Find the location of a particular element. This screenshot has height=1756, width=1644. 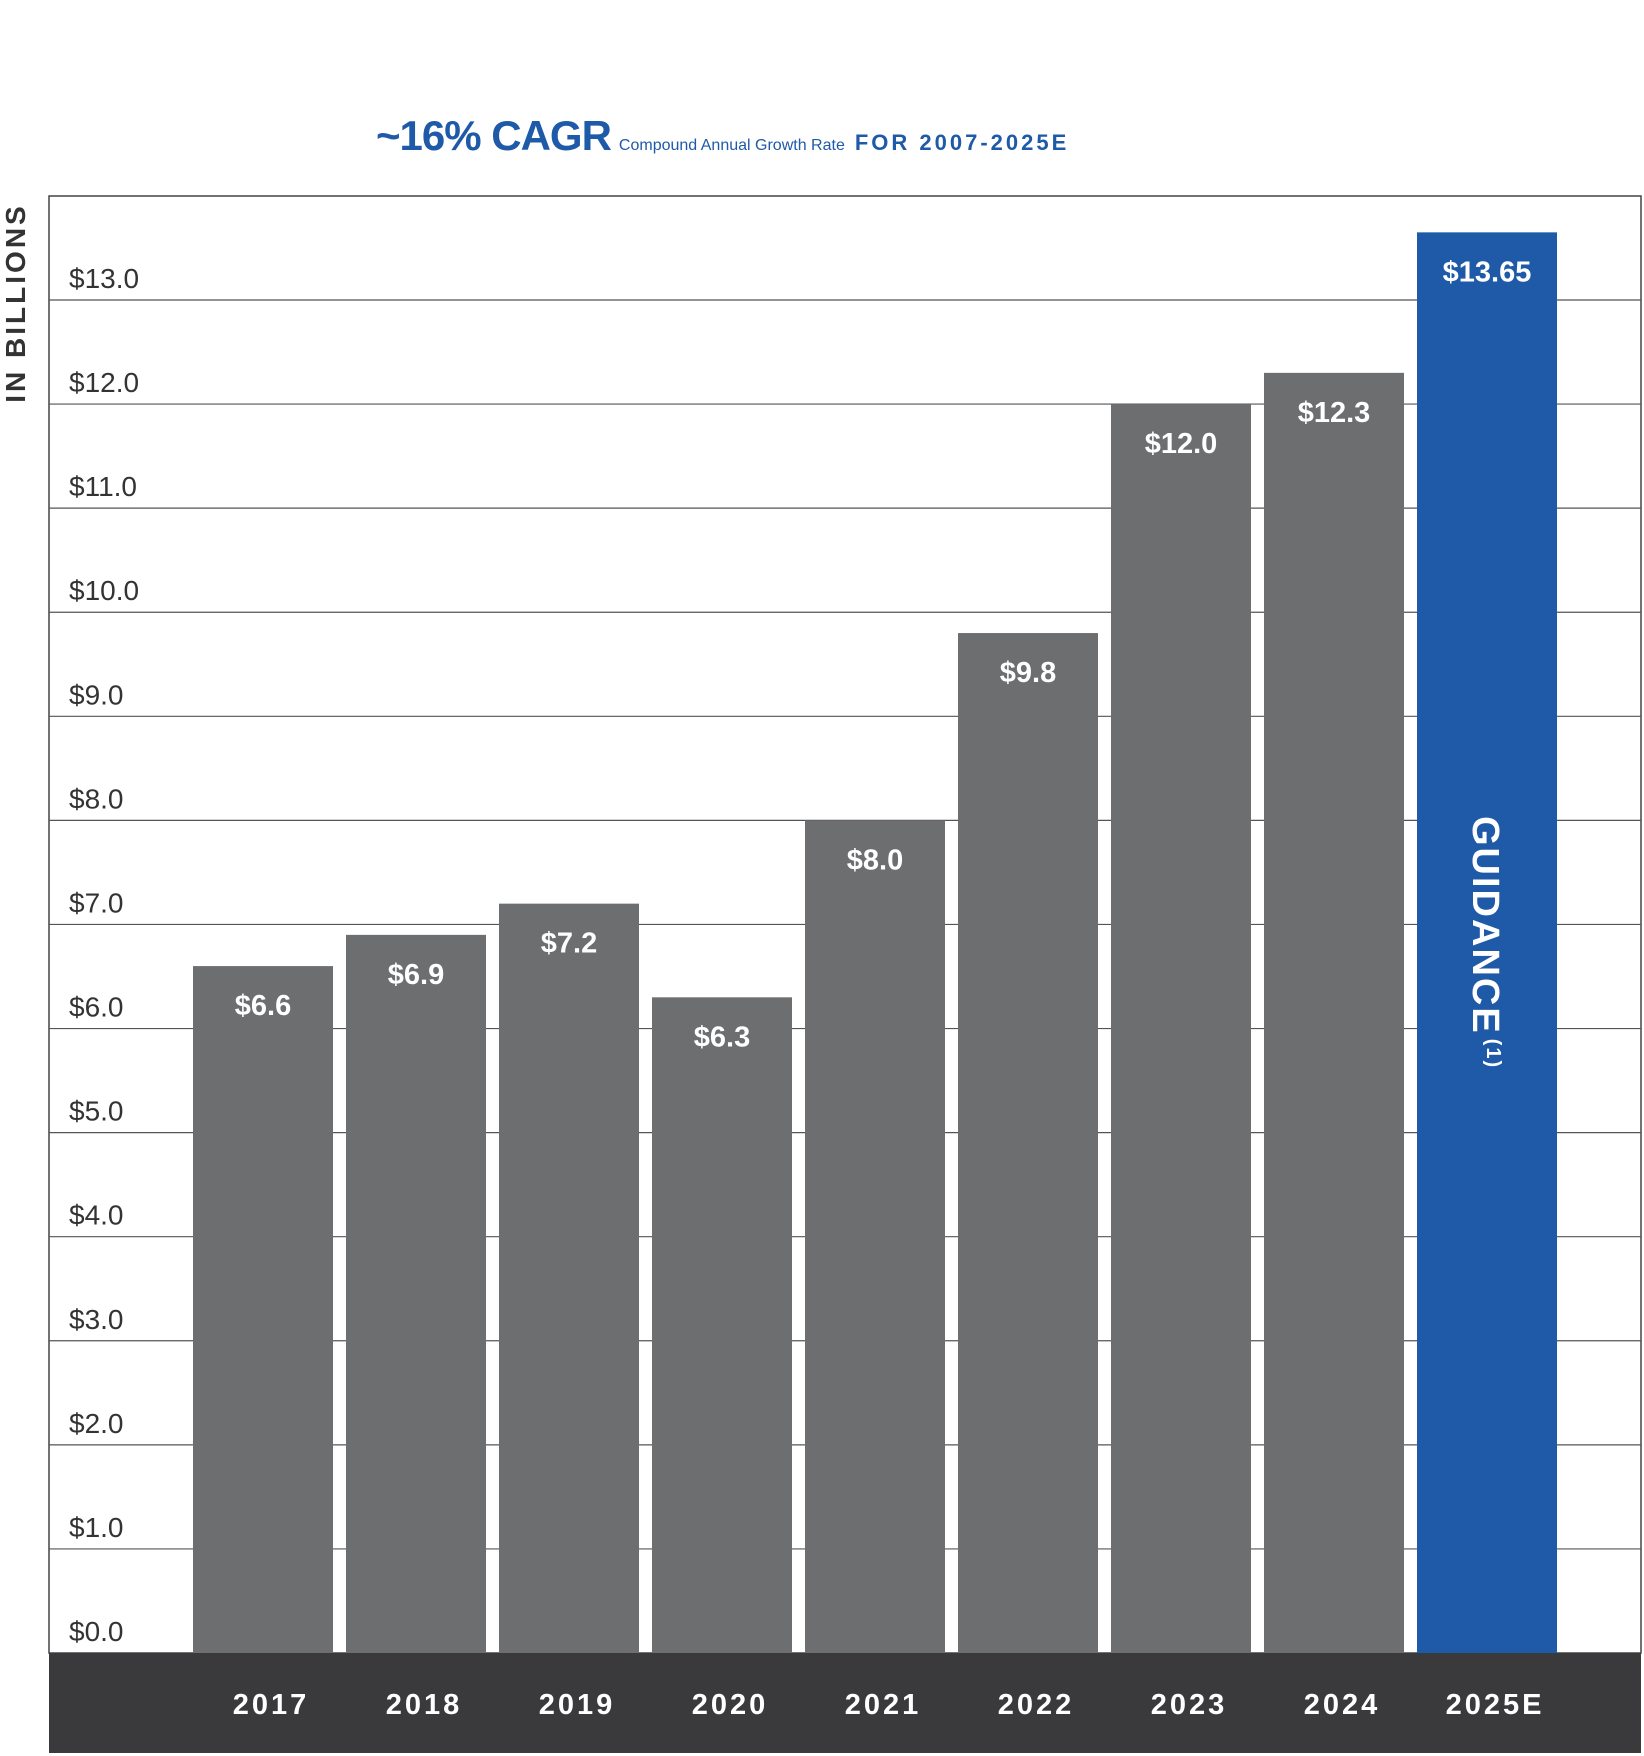

x-tick-label: 2021 is located at coordinates (883, 1705).